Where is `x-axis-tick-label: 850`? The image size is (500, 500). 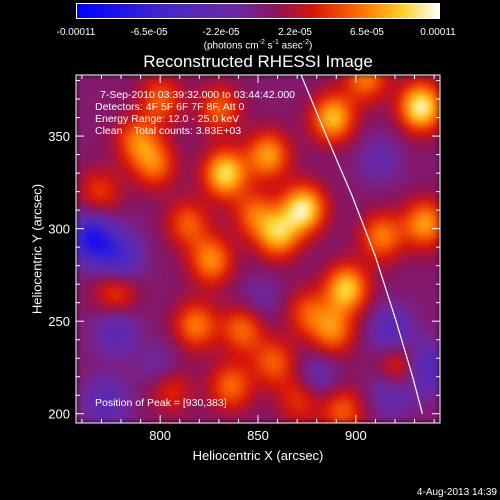
x-axis-tick-label: 850 is located at coordinates (258, 435).